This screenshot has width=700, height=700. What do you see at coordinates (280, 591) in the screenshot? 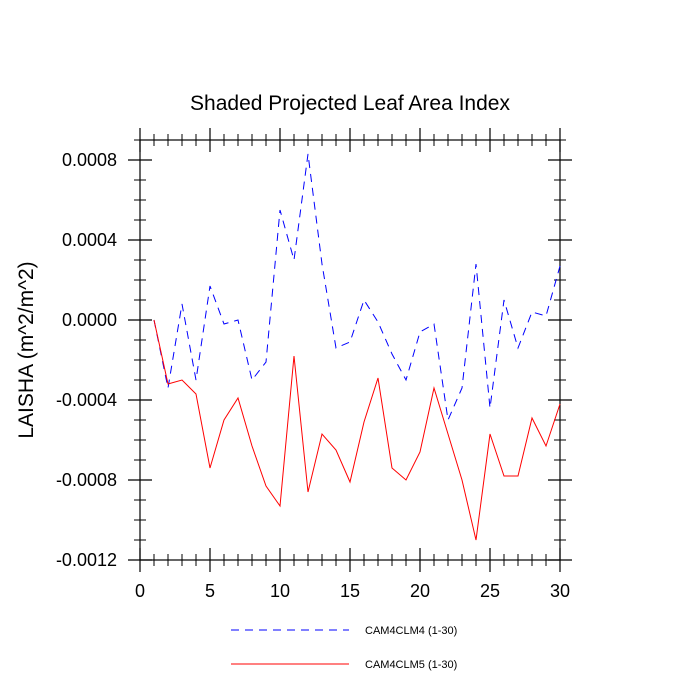
I see `x-tick-label: 10` at bounding box center [280, 591].